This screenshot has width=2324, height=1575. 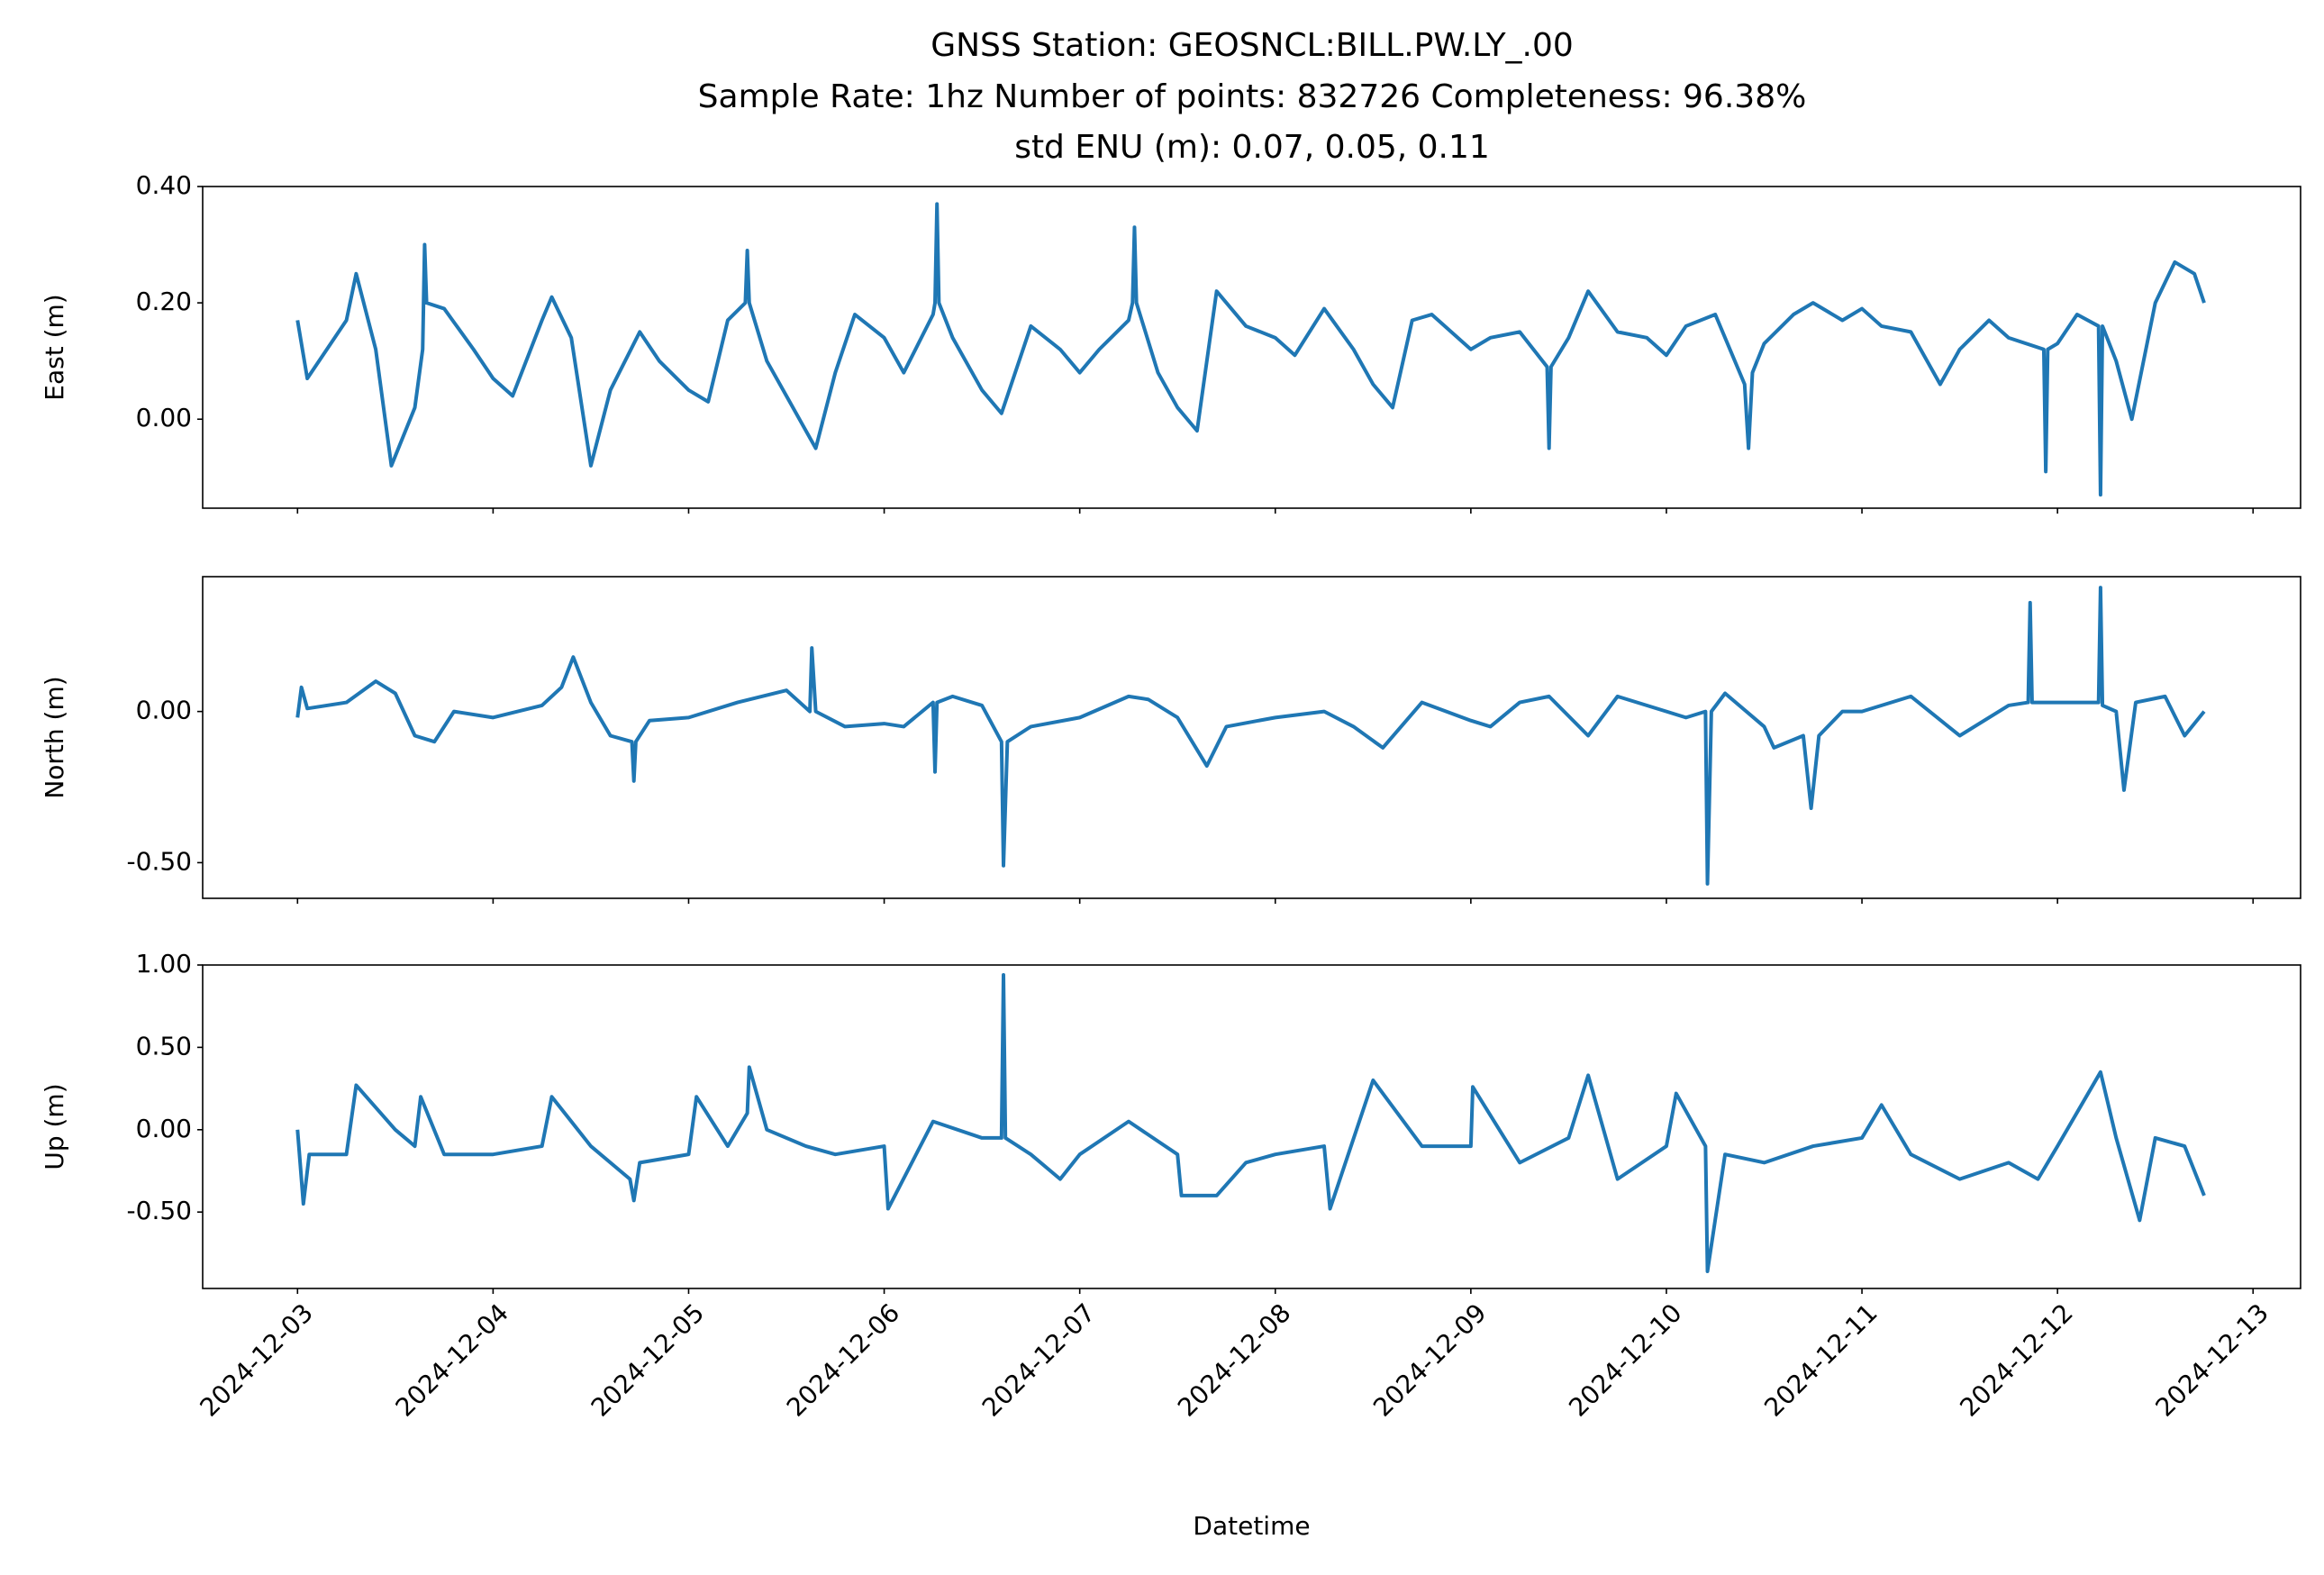 I want to click on x-tick-label: 2024-12-06, so click(x=843, y=1359).